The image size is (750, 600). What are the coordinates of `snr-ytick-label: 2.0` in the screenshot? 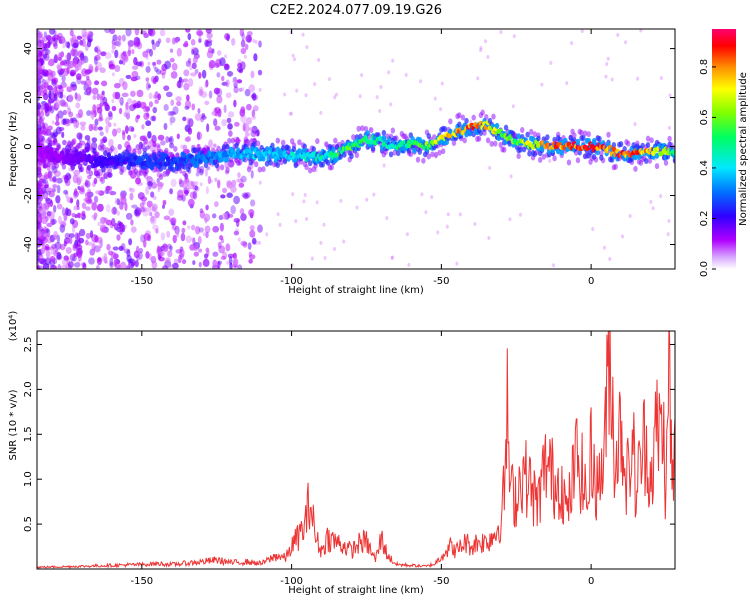 It's located at (28, 389).